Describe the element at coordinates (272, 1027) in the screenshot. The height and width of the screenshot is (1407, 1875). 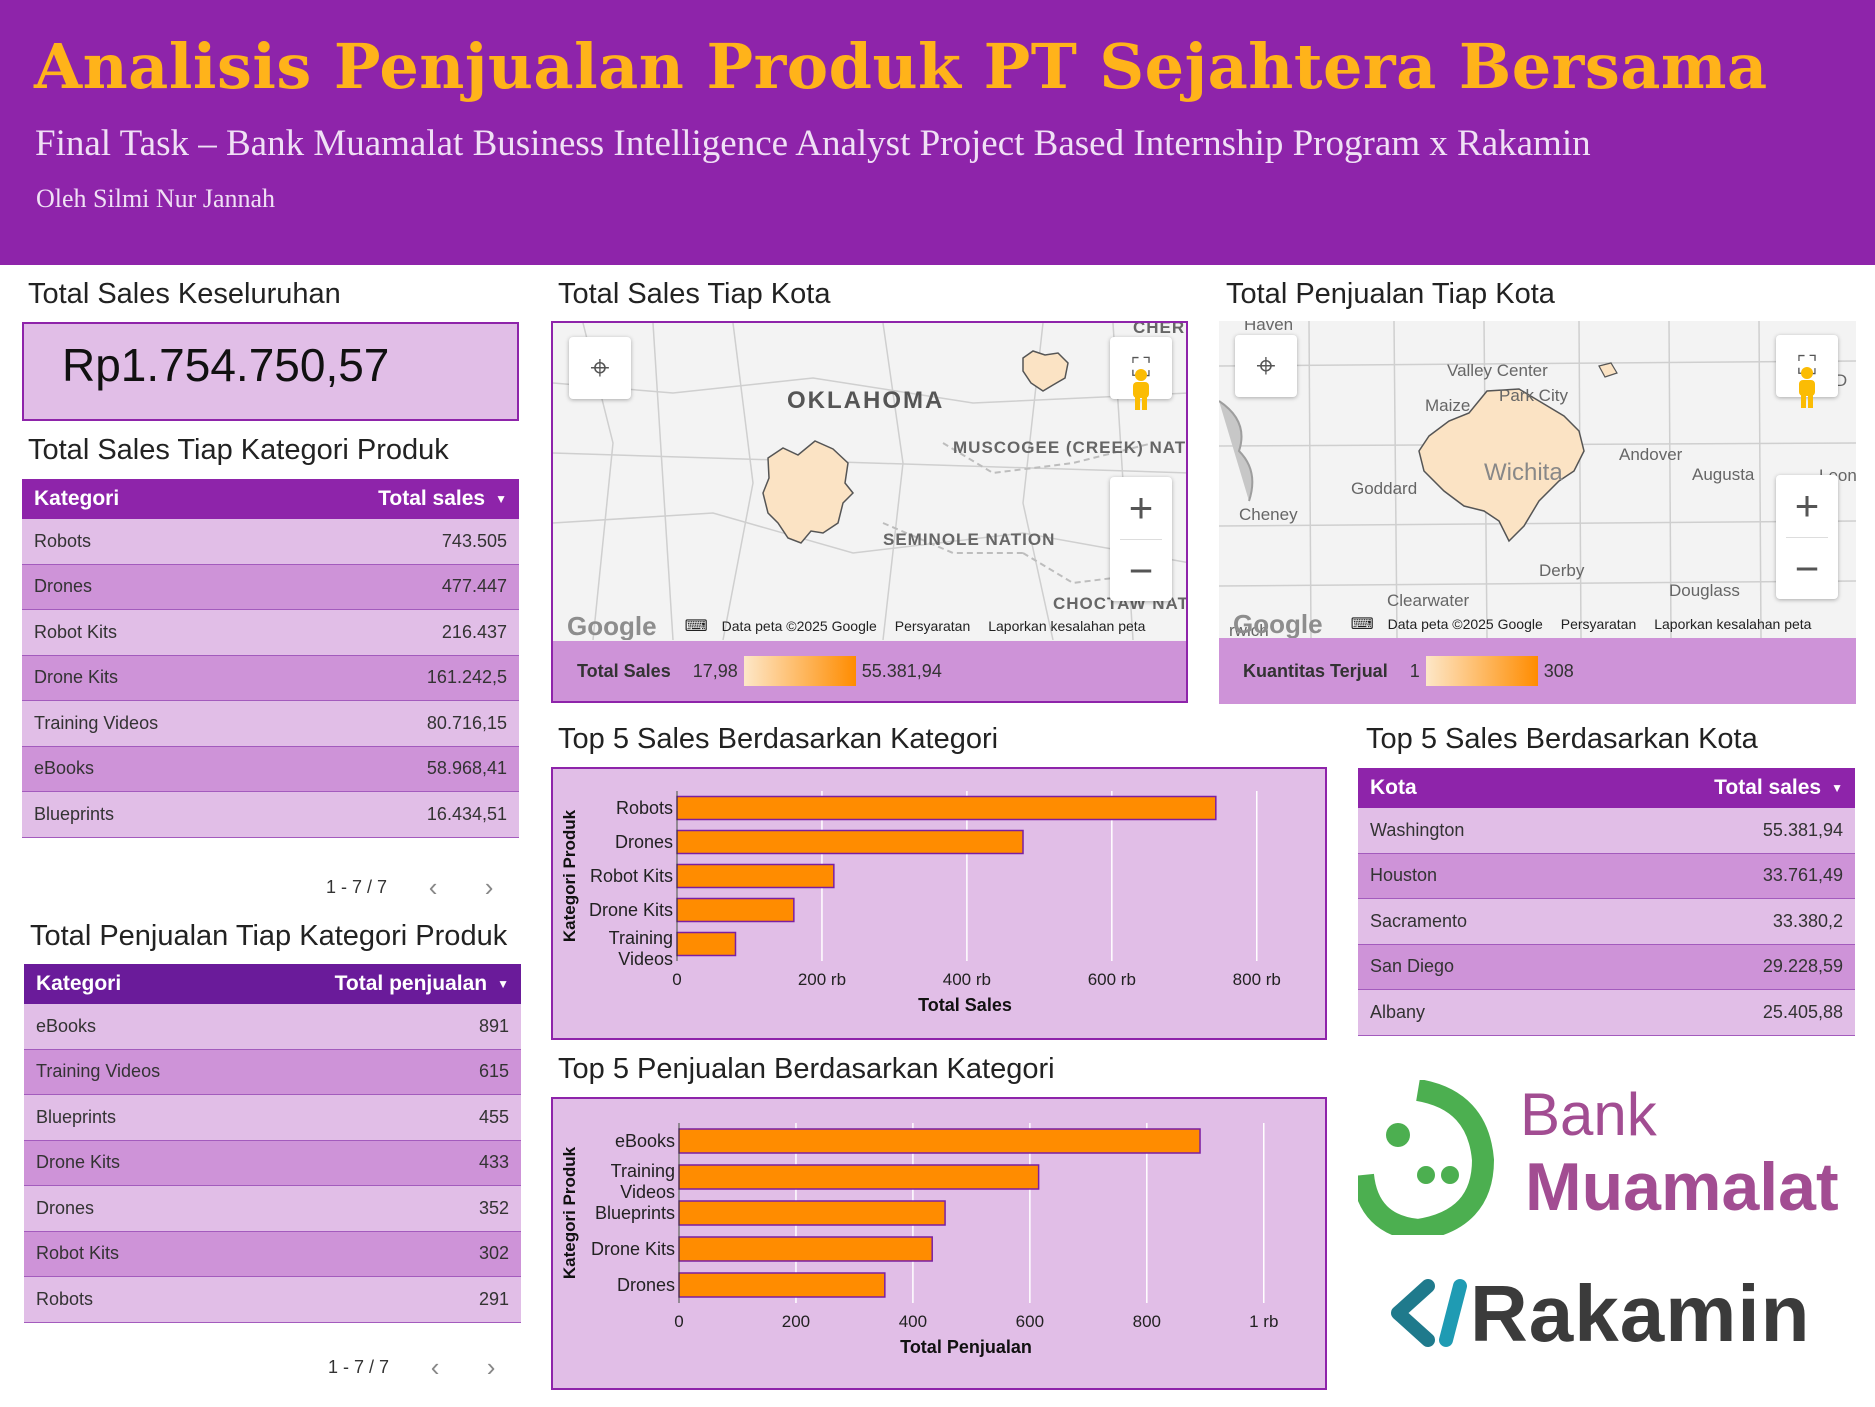
I see `table-row: eBooks 891` at that location.